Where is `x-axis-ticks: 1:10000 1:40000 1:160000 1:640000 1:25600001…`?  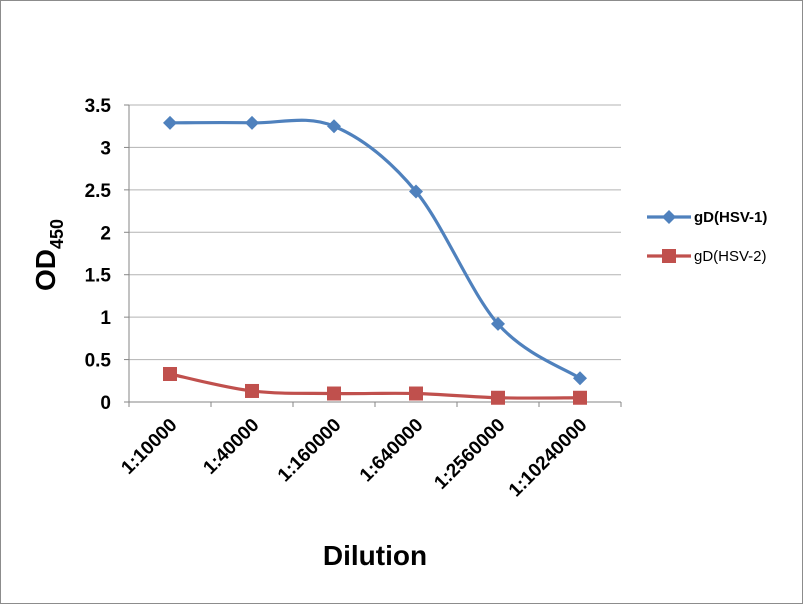
x-axis-ticks: 1:10000 1:40000 1:160000 1:640000 1:25600001… is located at coordinates (354, 458).